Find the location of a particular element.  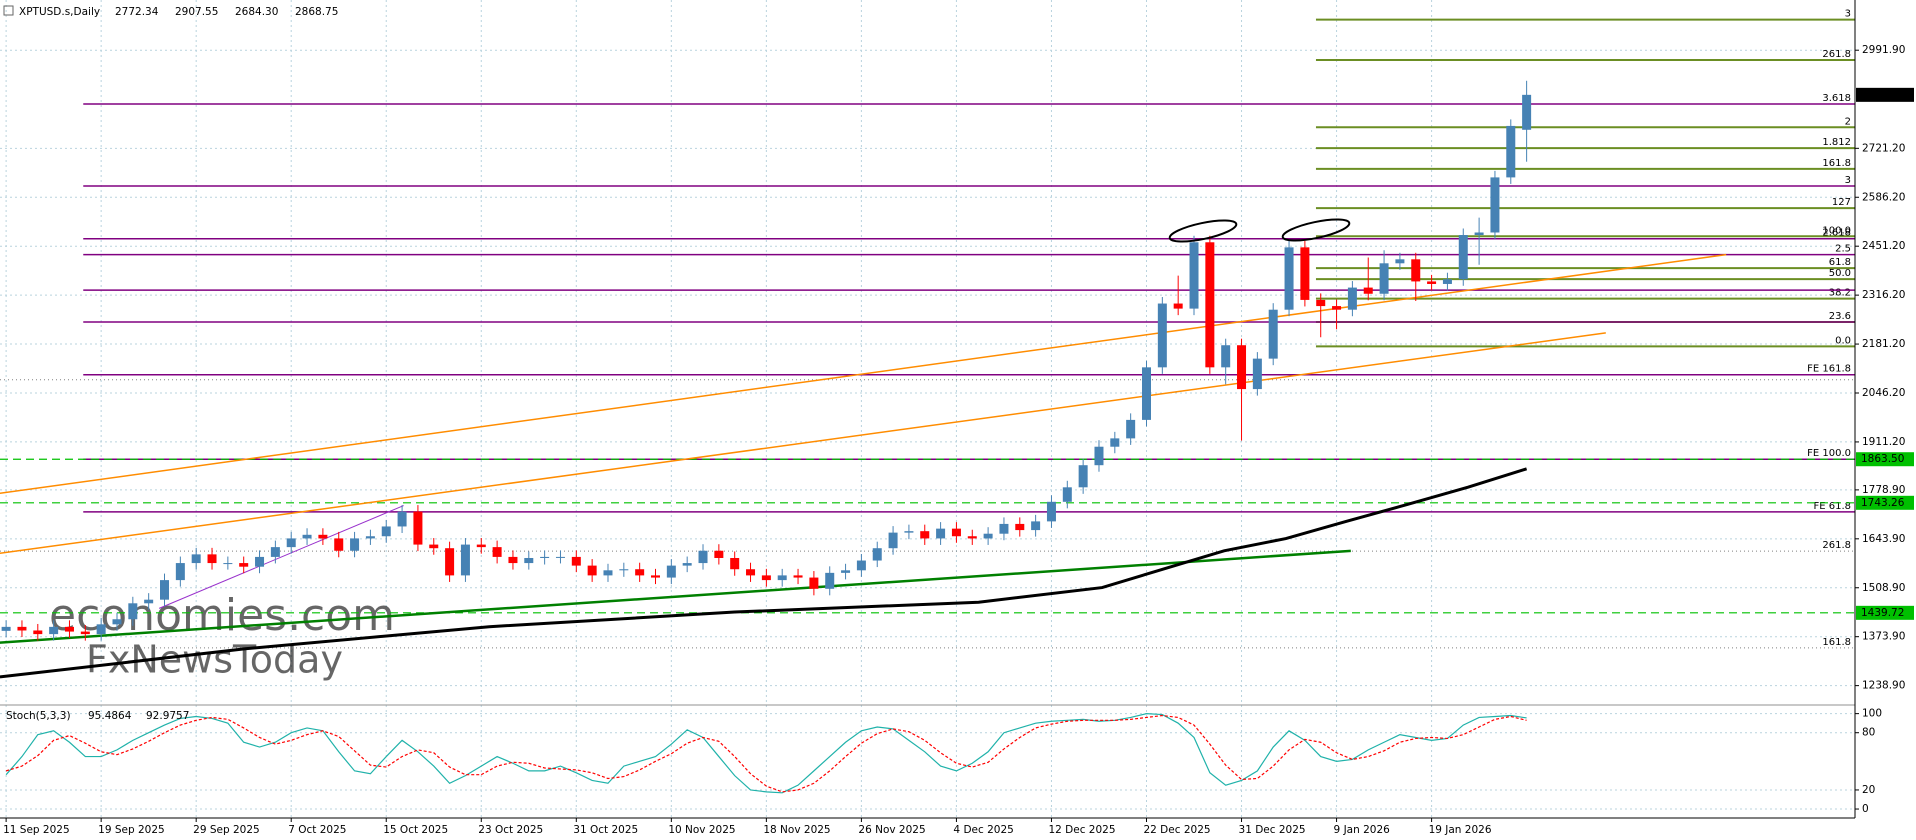

x-tick-label: 7 Oct 2025 is located at coordinates (317, 830).